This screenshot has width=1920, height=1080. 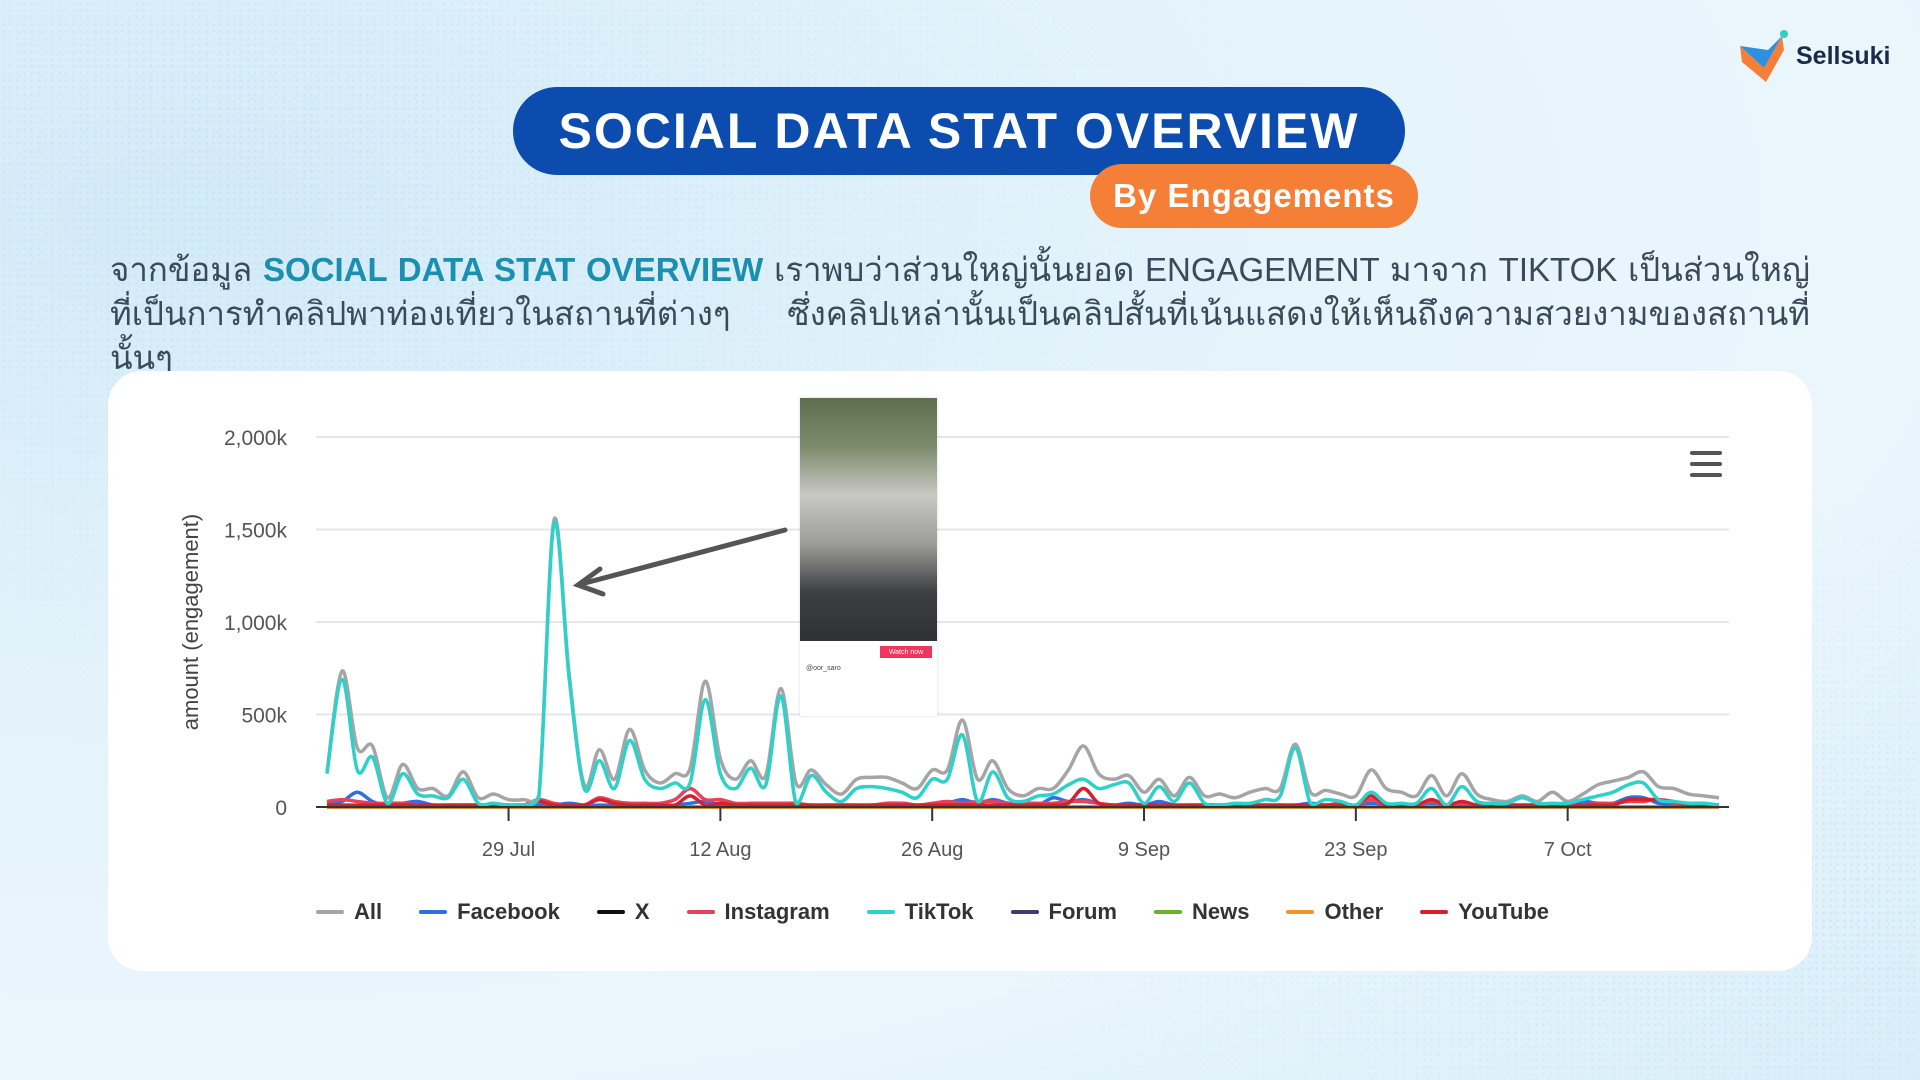 What do you see at coordinates (1568, 850) in the screenshot?
I see `x-tick-label: 7 Oct` at bounding box center [1568, 850].